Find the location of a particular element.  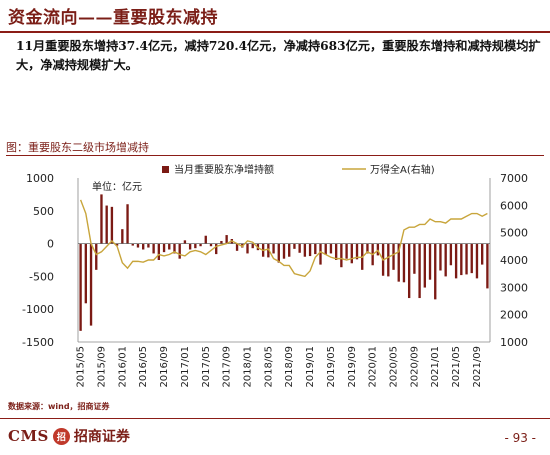

legend-line-label: 万得全A(右轴) is located at coordinates (402, 169).